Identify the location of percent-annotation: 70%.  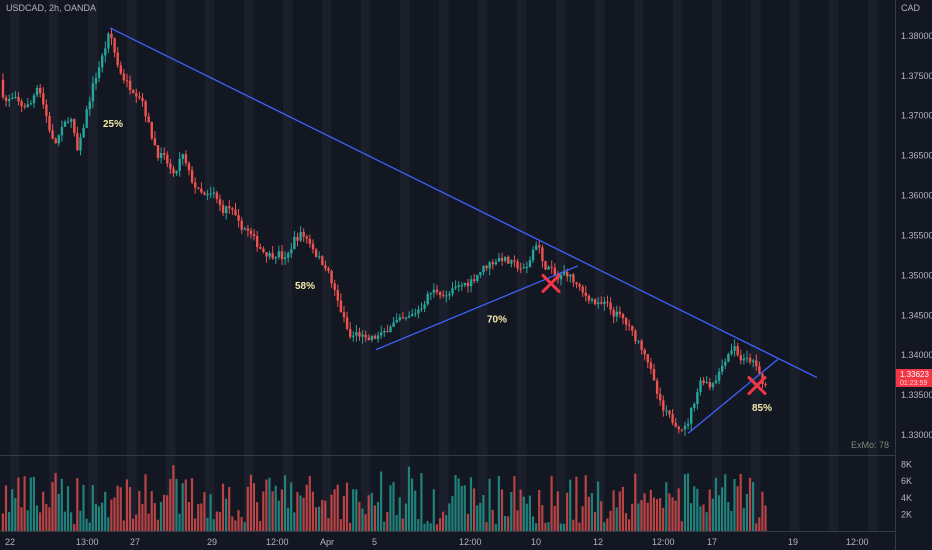
(497, 320).